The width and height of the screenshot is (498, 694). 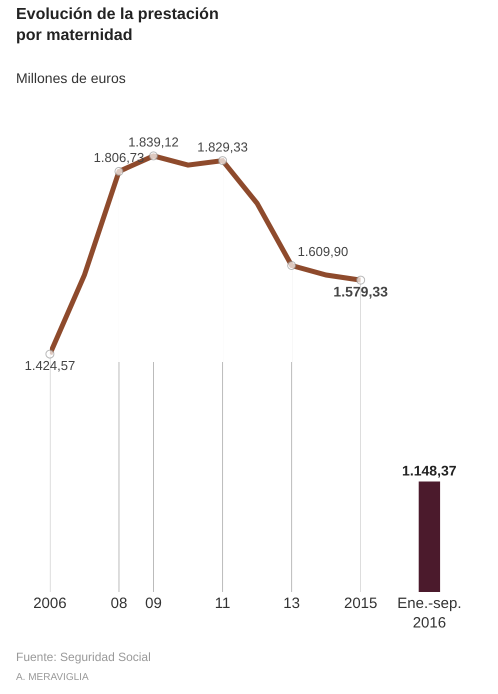 What do you see at coordinates (361, 603) in the screenshot?
I see `x-tick-label: 2015` at bounding box center [361, 603].